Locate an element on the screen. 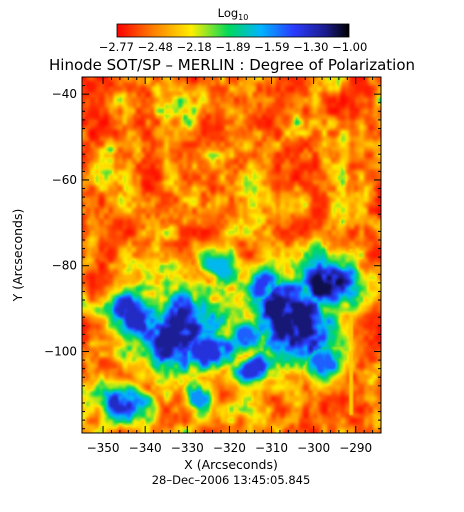 This screenshot has height=512, width=464. y-tick-labels: −100 −80 −60 −40 is located at coordinates (60, 222).